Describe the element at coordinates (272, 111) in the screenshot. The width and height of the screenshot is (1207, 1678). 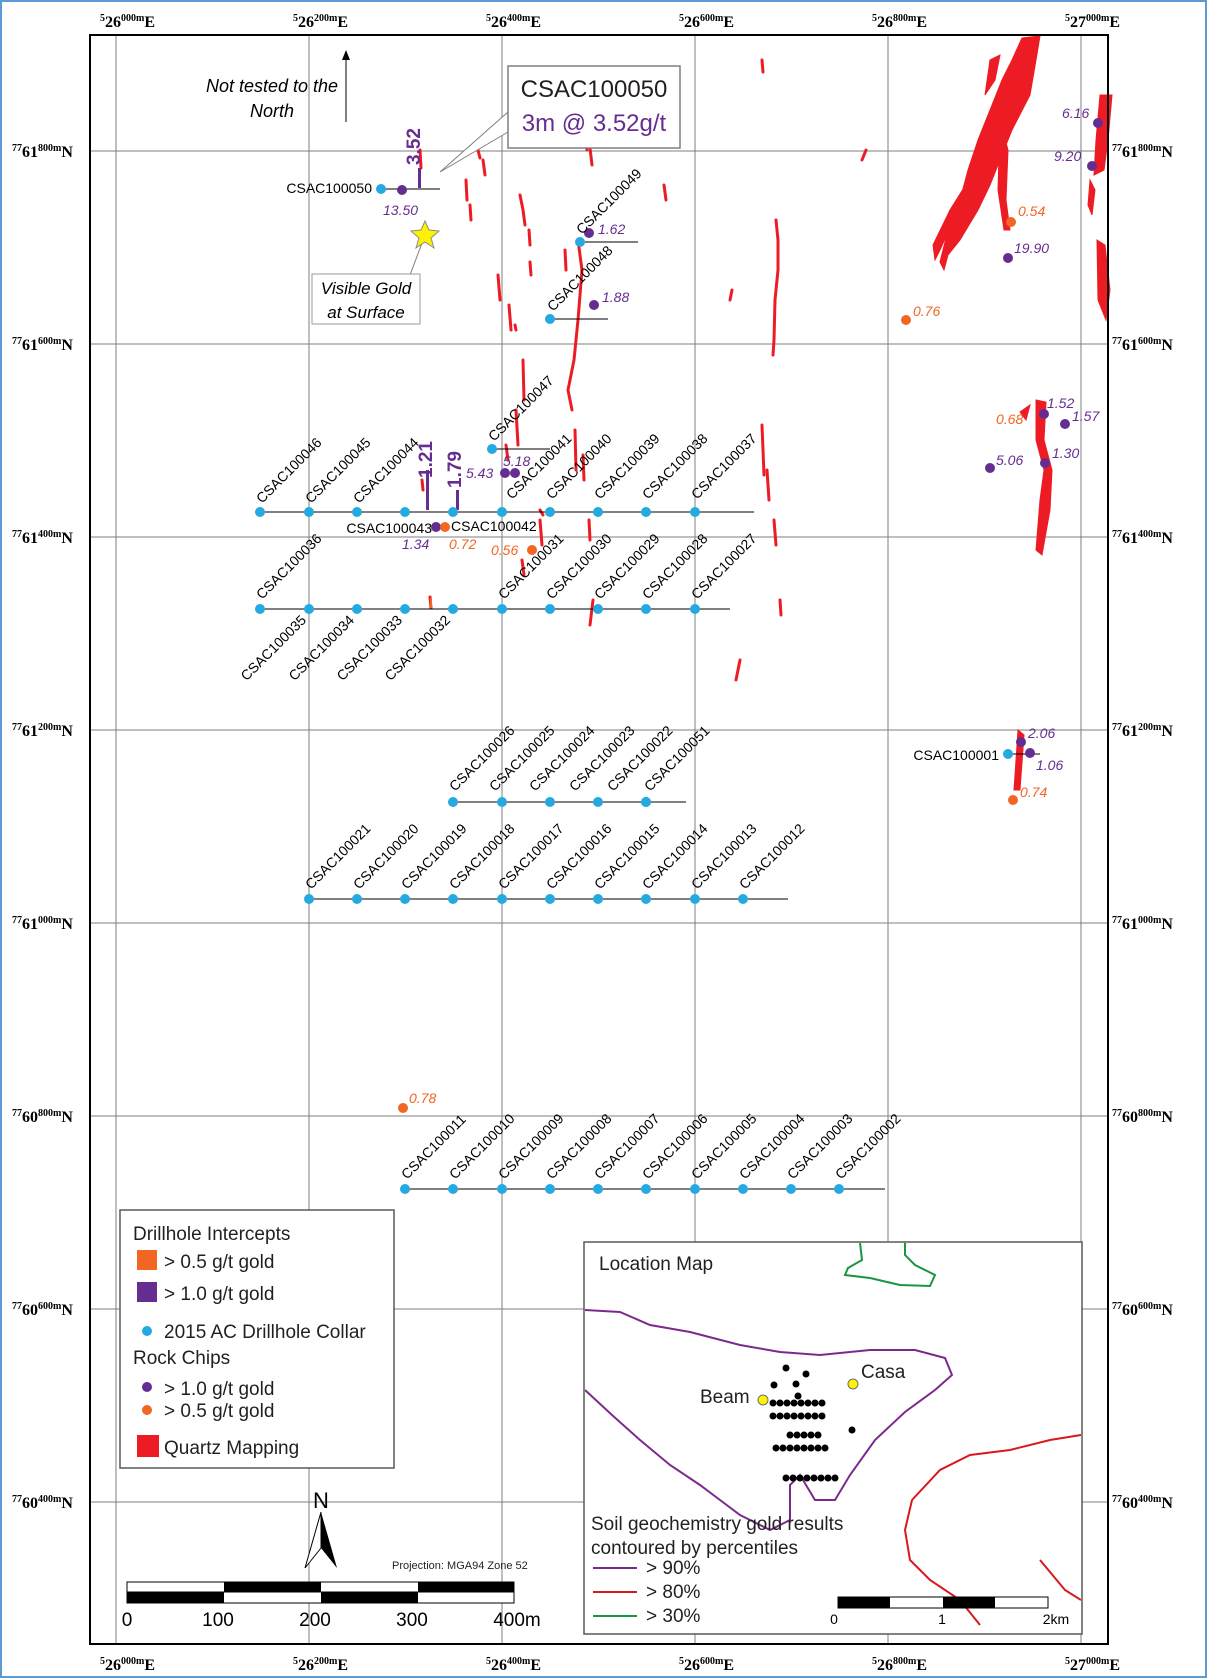
I see `not-tested-text-2: North` at that location.